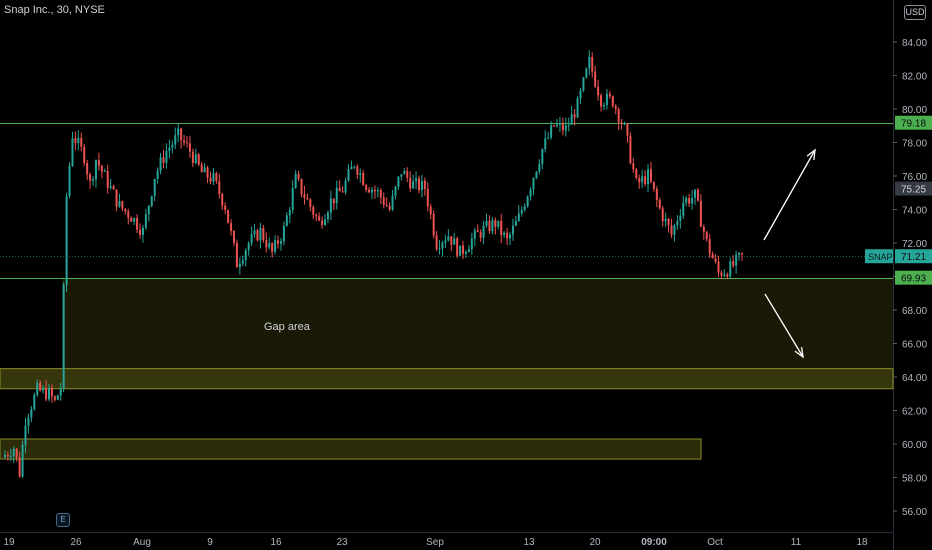 The image size is (932, 550). What do you see at coordinates (880, 257) in the screenshot?
I see `snap-symbol-label: SNAP` at bounding box center [880, 257].